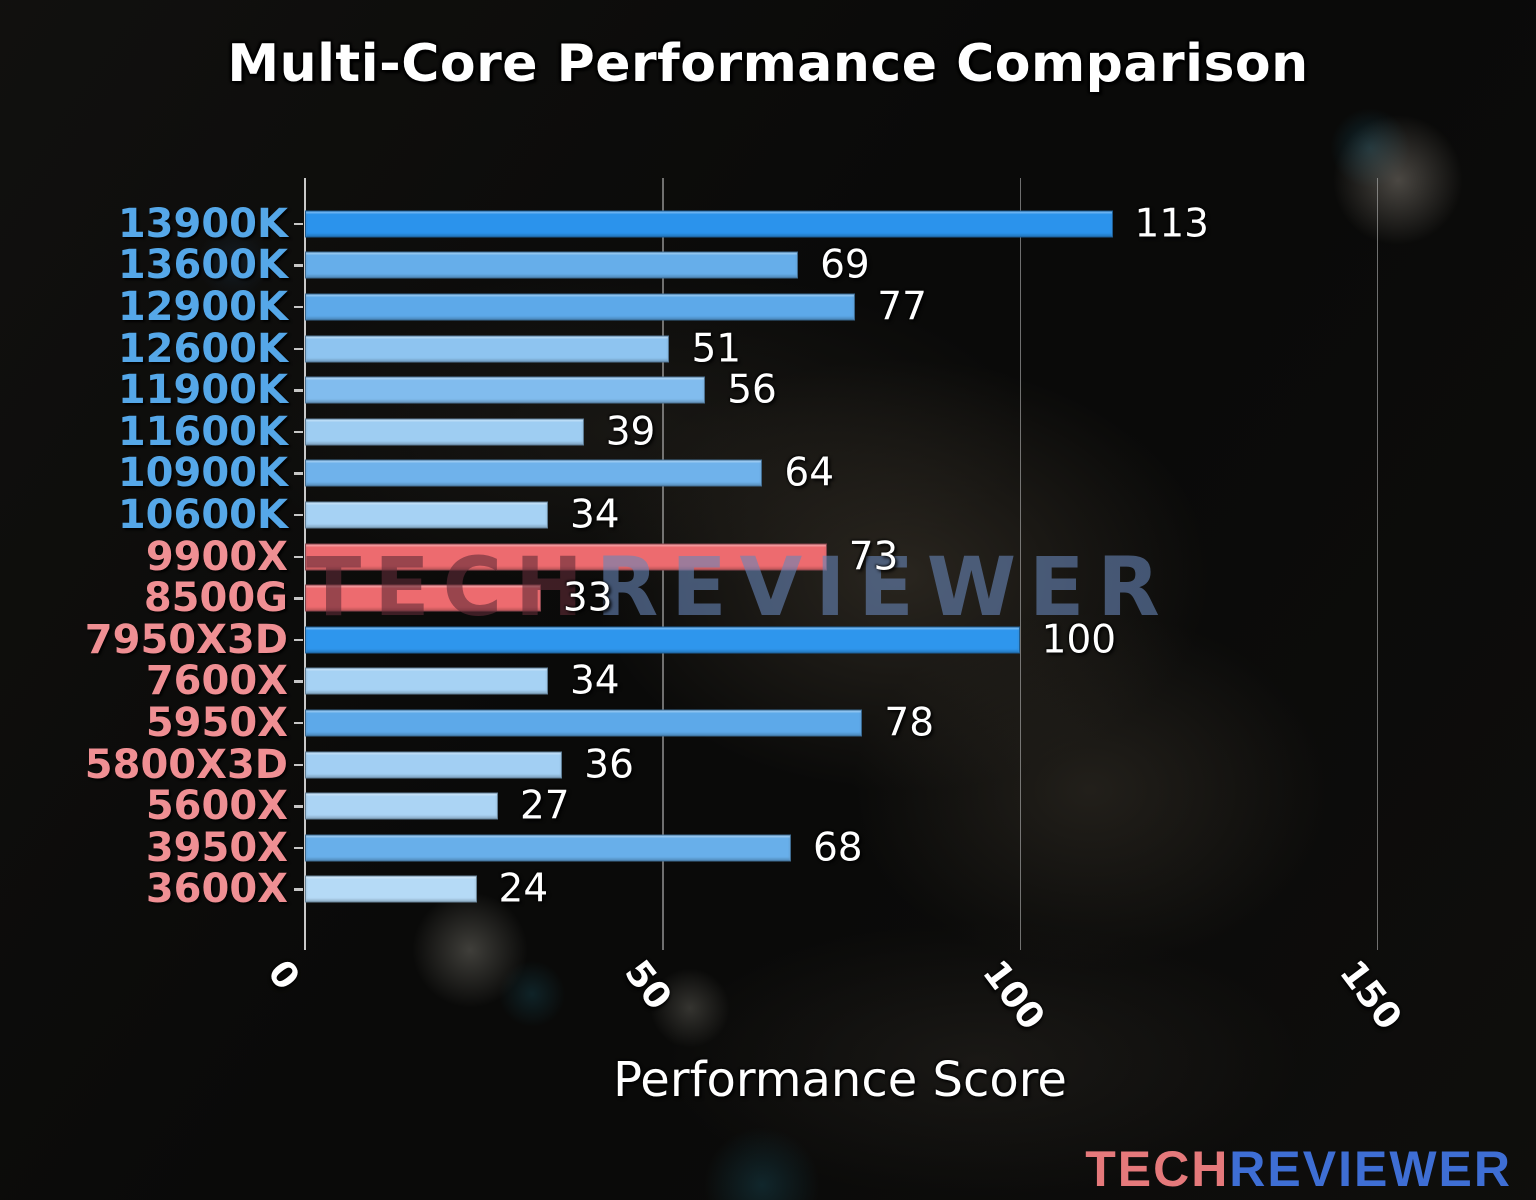 This screenshot has width=1536, height=1200. I want to click on category-label: 8500G, so click(215, 598).